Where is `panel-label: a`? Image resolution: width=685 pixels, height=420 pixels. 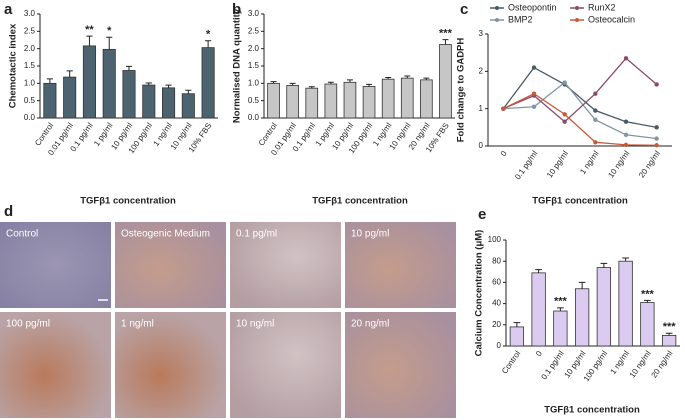
panel-label: a is located at coordinates (8, 9).